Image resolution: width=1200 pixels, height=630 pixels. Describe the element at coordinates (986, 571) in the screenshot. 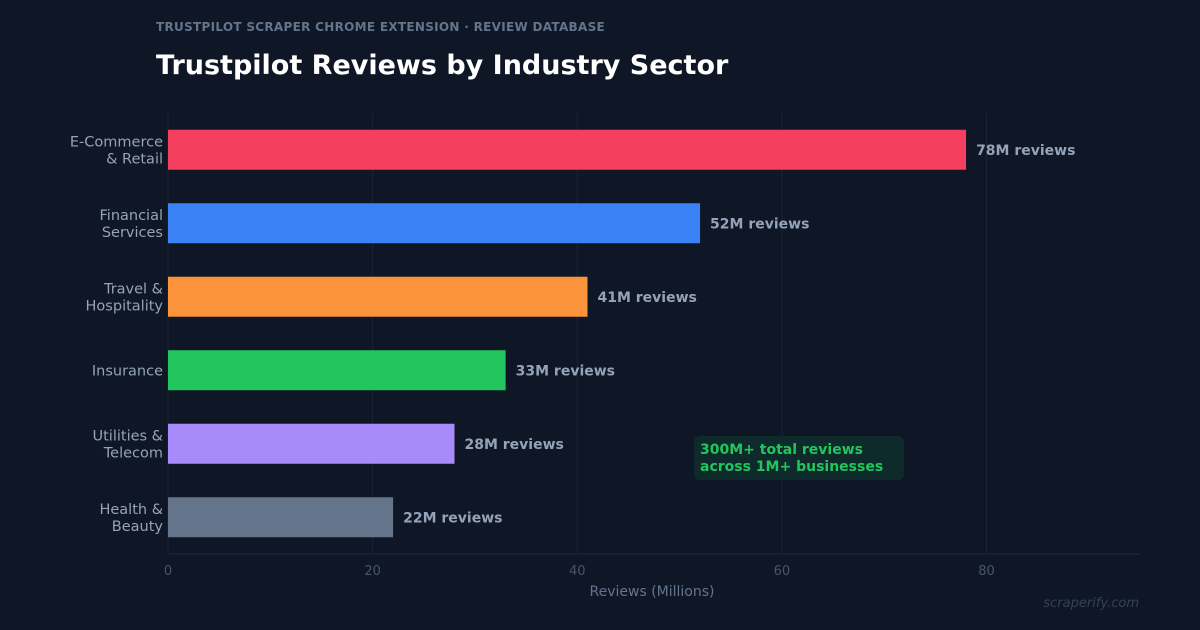

I see `x-tick-label: 80` at that location.